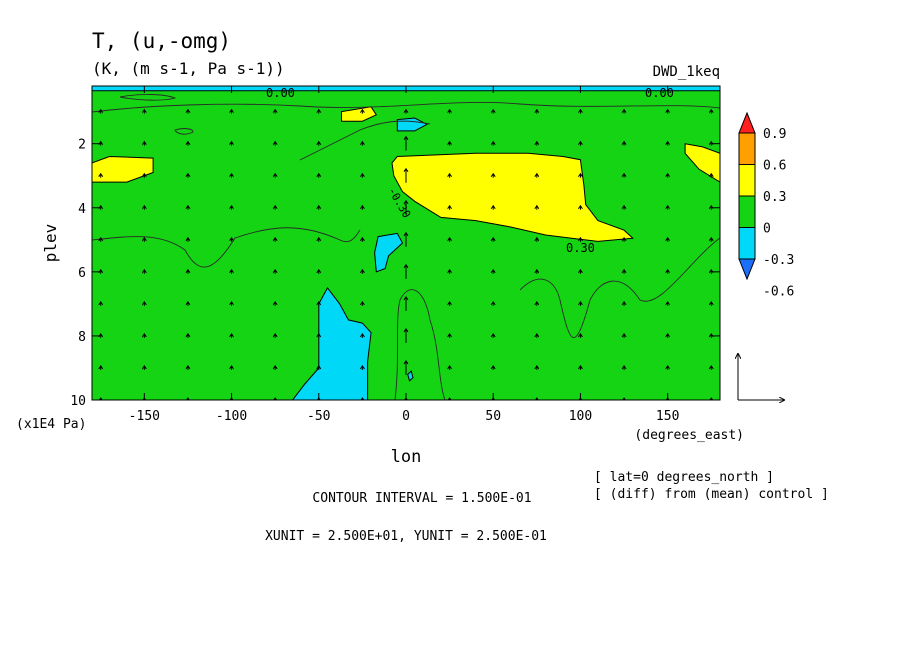  I want to click on colorbar-label: 0.6, so click(774, 166).